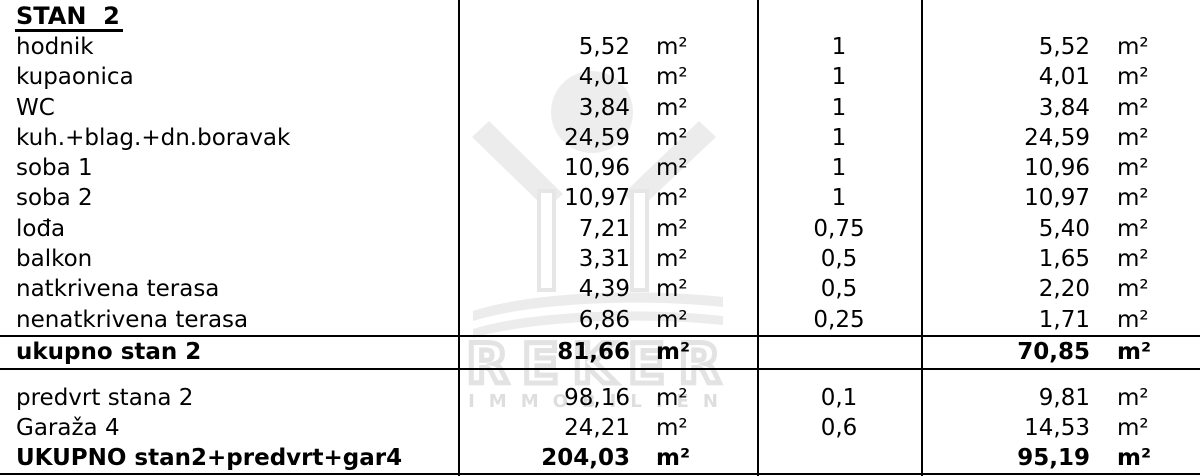 Image resolution: width=1200 pixels, height=476 pixels. I want to click on table-row: hodnik 5,52 m² 1 5,52 m², so click(600, 47).